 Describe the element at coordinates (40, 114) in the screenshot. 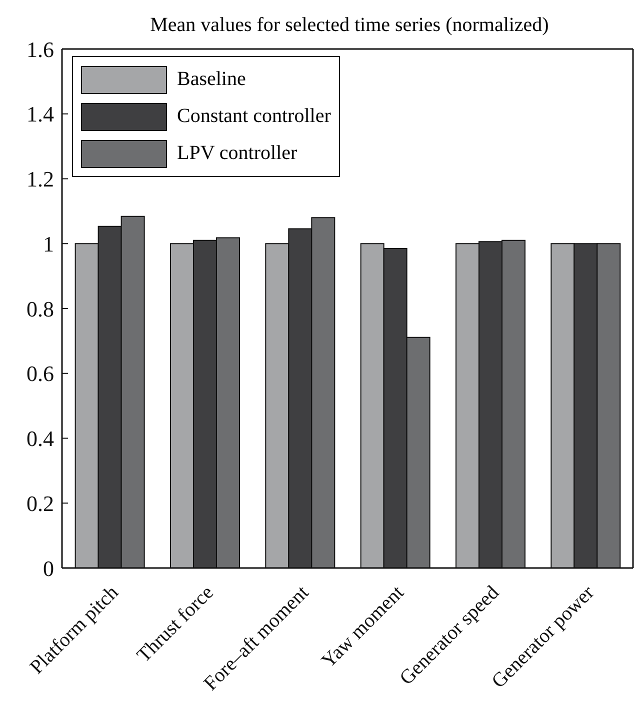

I see `y-tick-label: 1.4` at that location.